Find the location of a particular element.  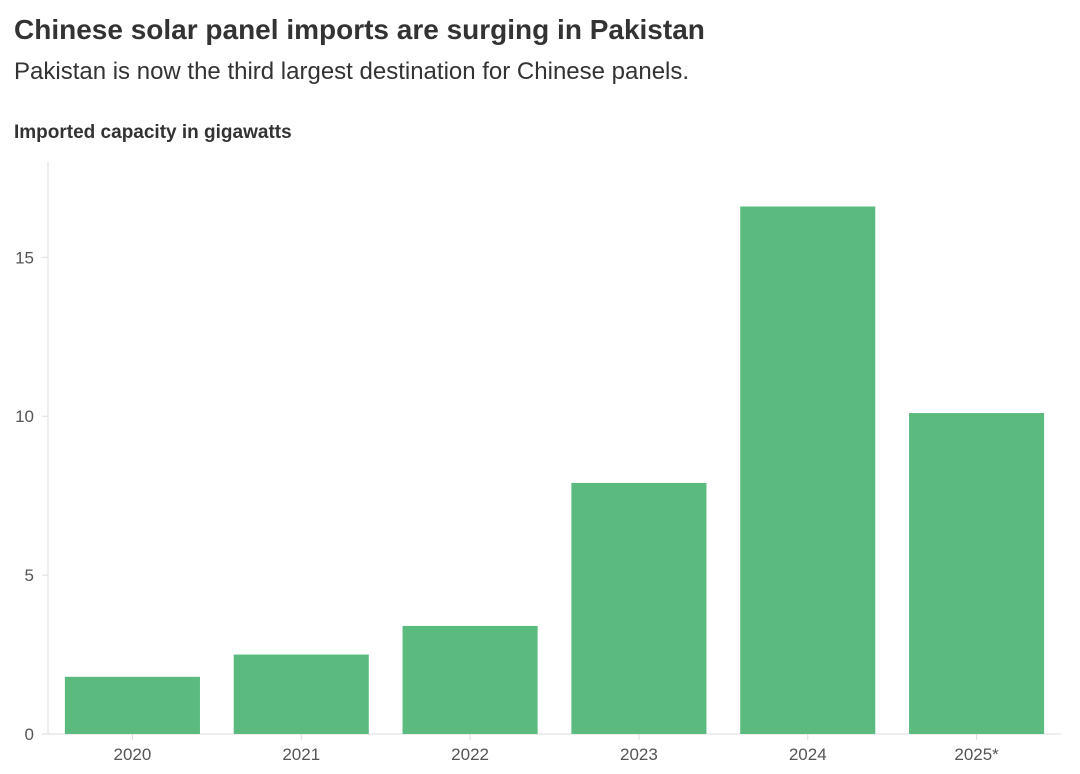

bar-2025 is located at coordinates (977, 573).